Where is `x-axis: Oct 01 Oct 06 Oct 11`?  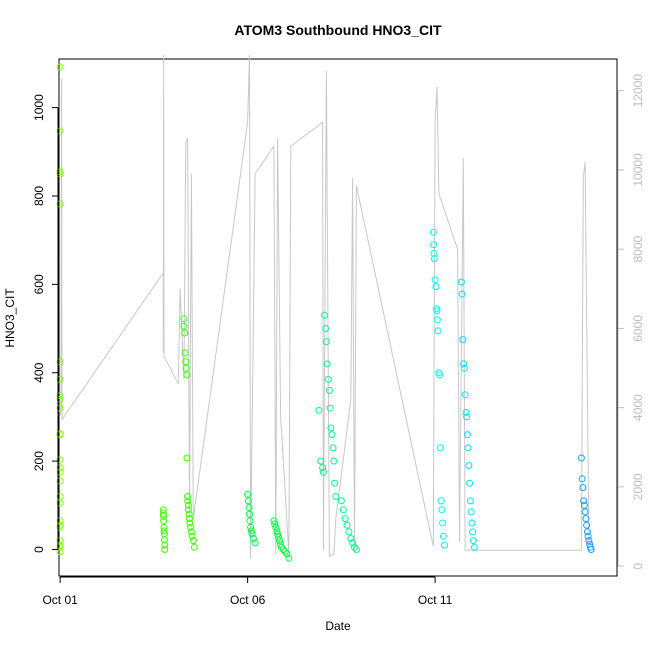 x-axis: Oct 01 Oct 06 Oct 11 is located at coordinates (247, 591).